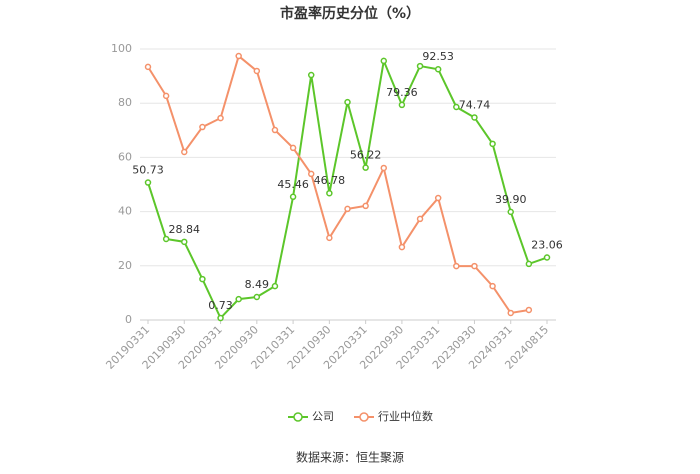 This screenshot has height=474, width=700. What do you see at coordinates (257, 284) in the screenshot?
I see `data-label: 8.49` at bounding box center [257, 284].